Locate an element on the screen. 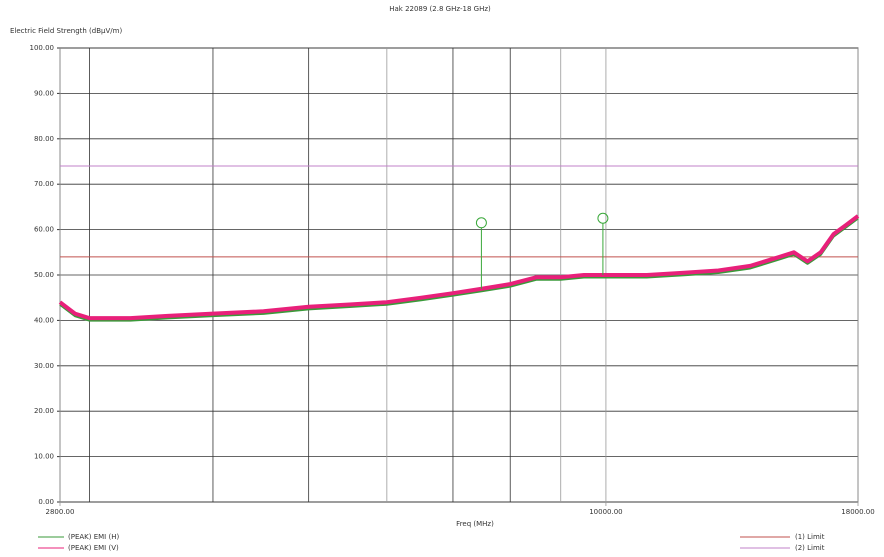 The width and height of the screenshot is (884, 557). y-tick-label: 20.00 is located at coordinates (44, 411).